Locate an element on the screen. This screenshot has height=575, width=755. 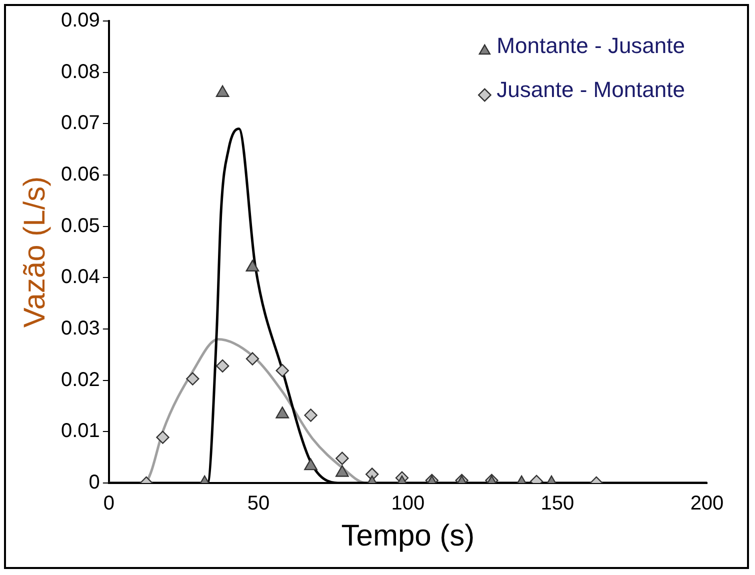
legend-label: Montante - Jusante is located at coordinates (591, 45).